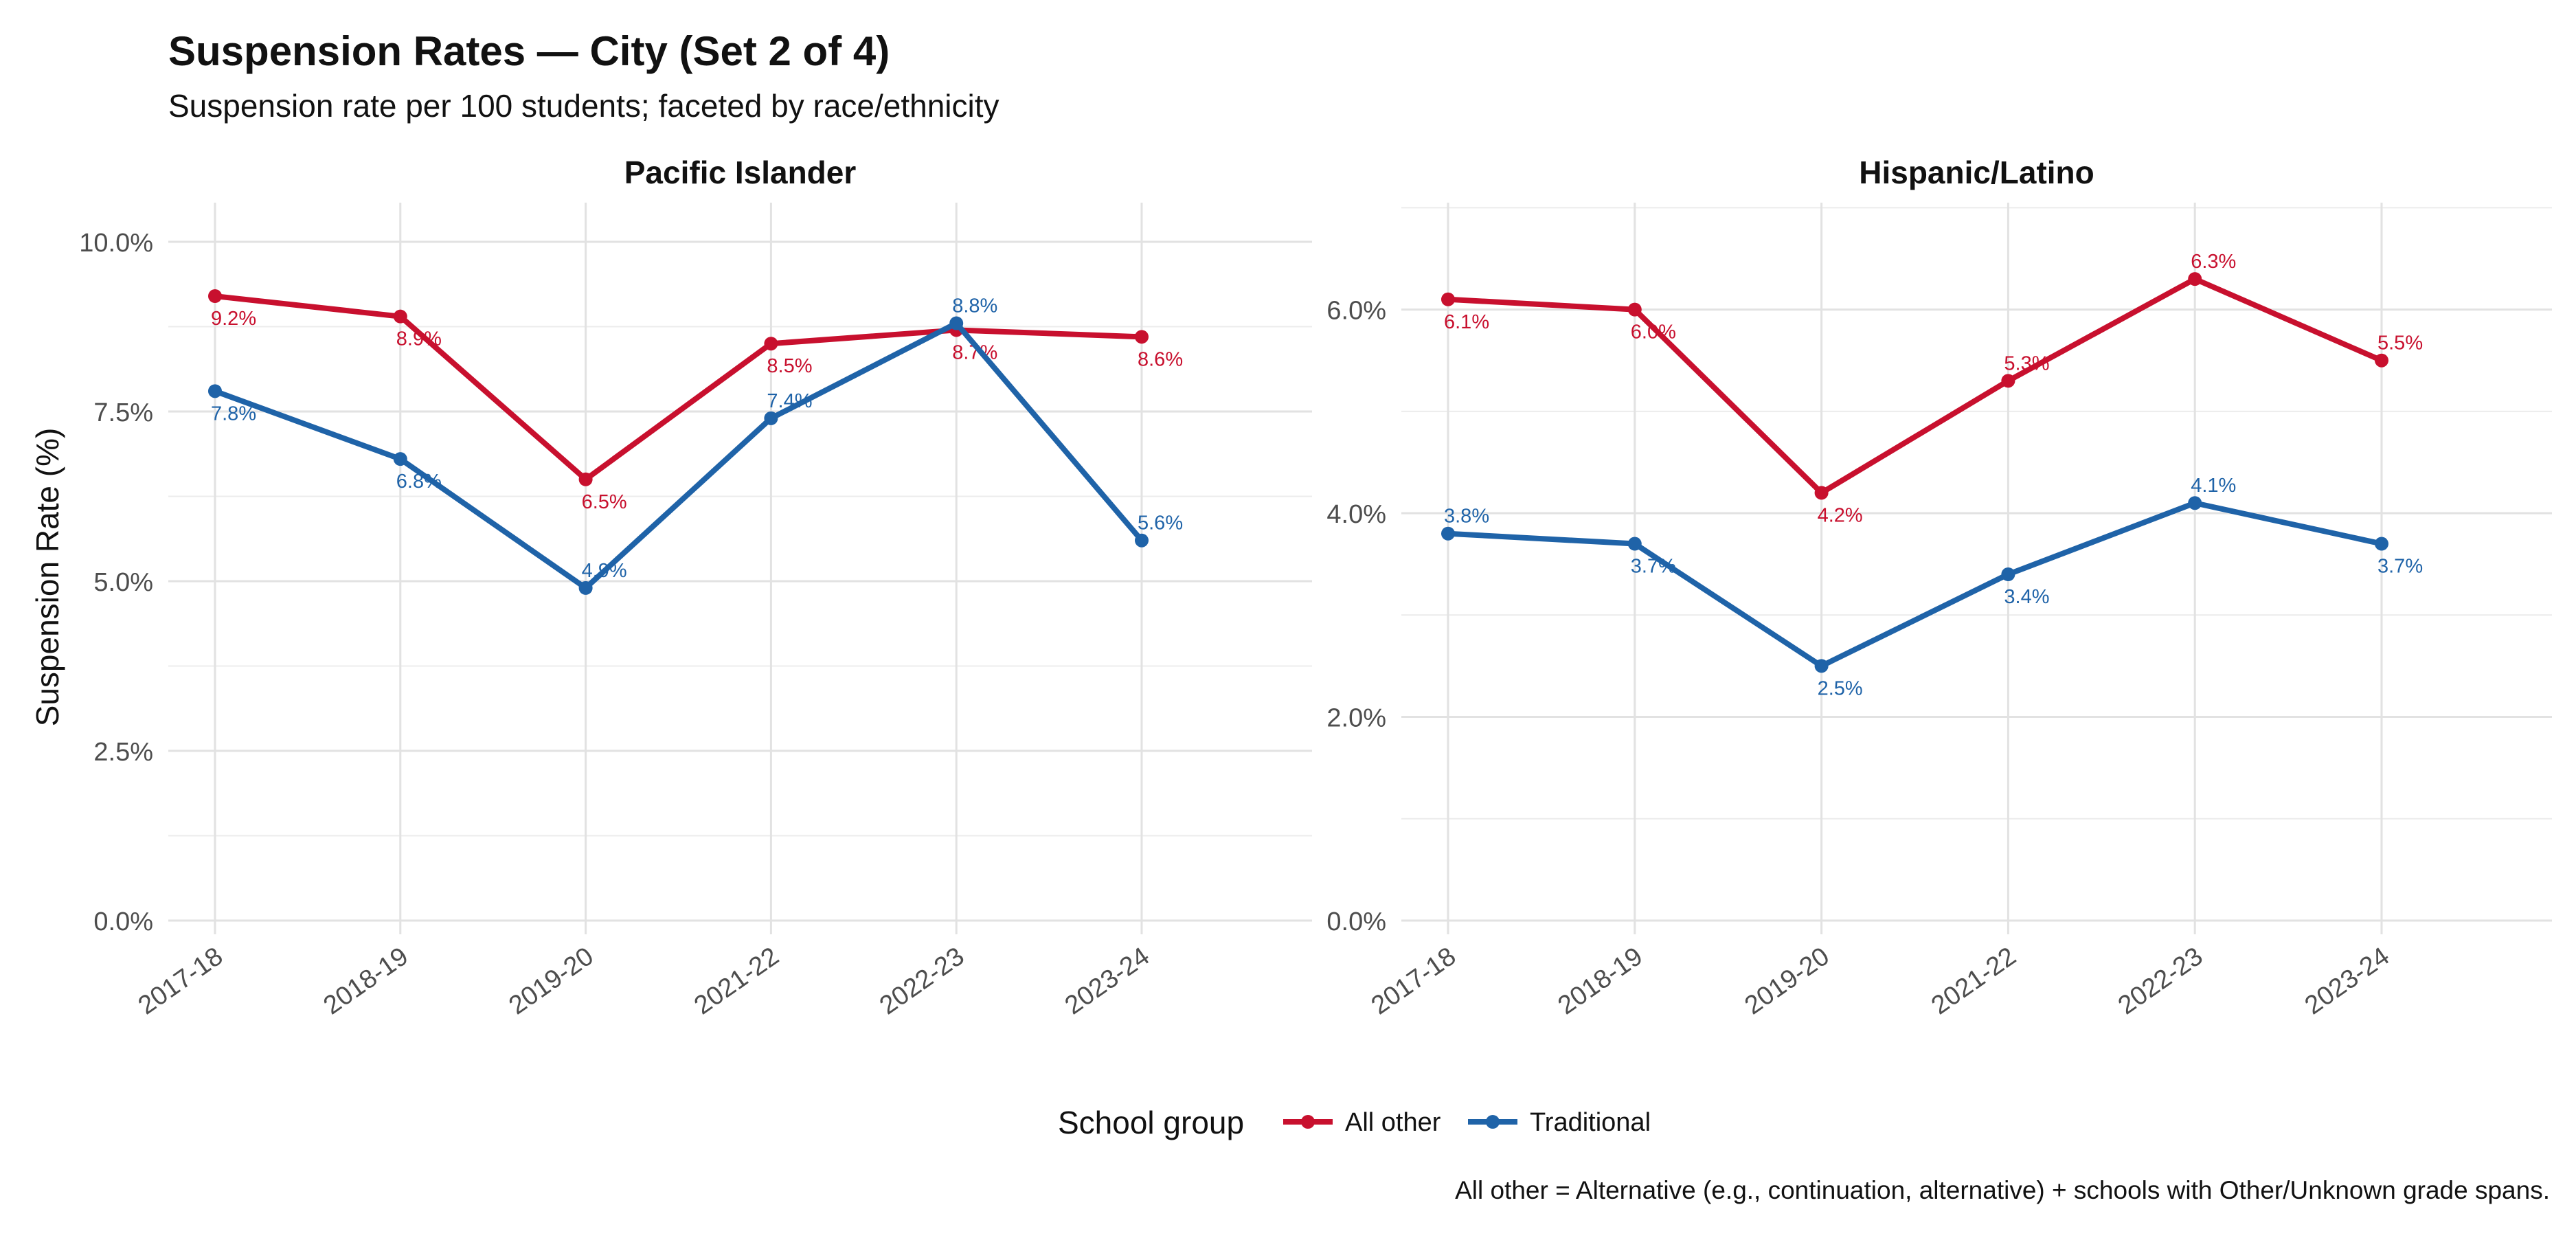 Image resolution: width=2576 pixels, height=1240 pixels. What do you see at coordinates (1466, 517) in the screenshot?
I see `data-label-traditional: 3.8%` at bounding box center [1466, 517].